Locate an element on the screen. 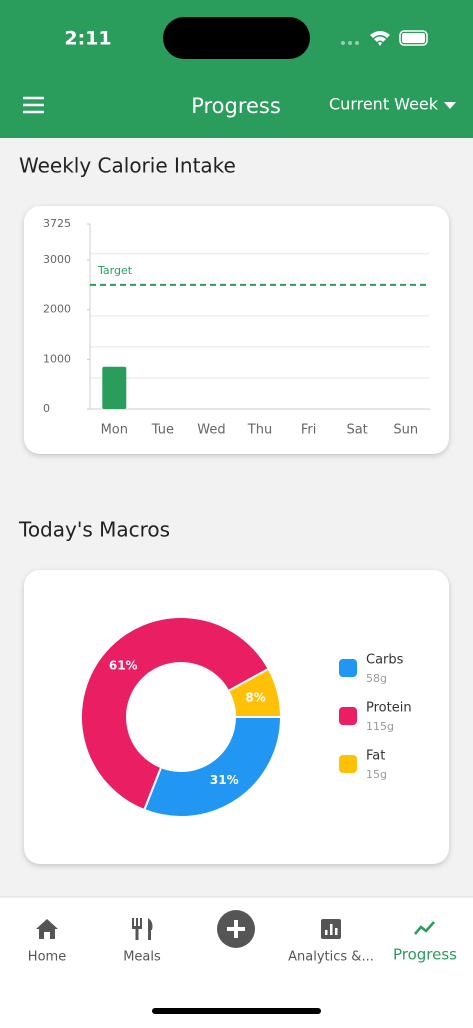 The height and width of the screenshot is (1028, 473). slice-label: 61% is located at coordinates (123, 666).